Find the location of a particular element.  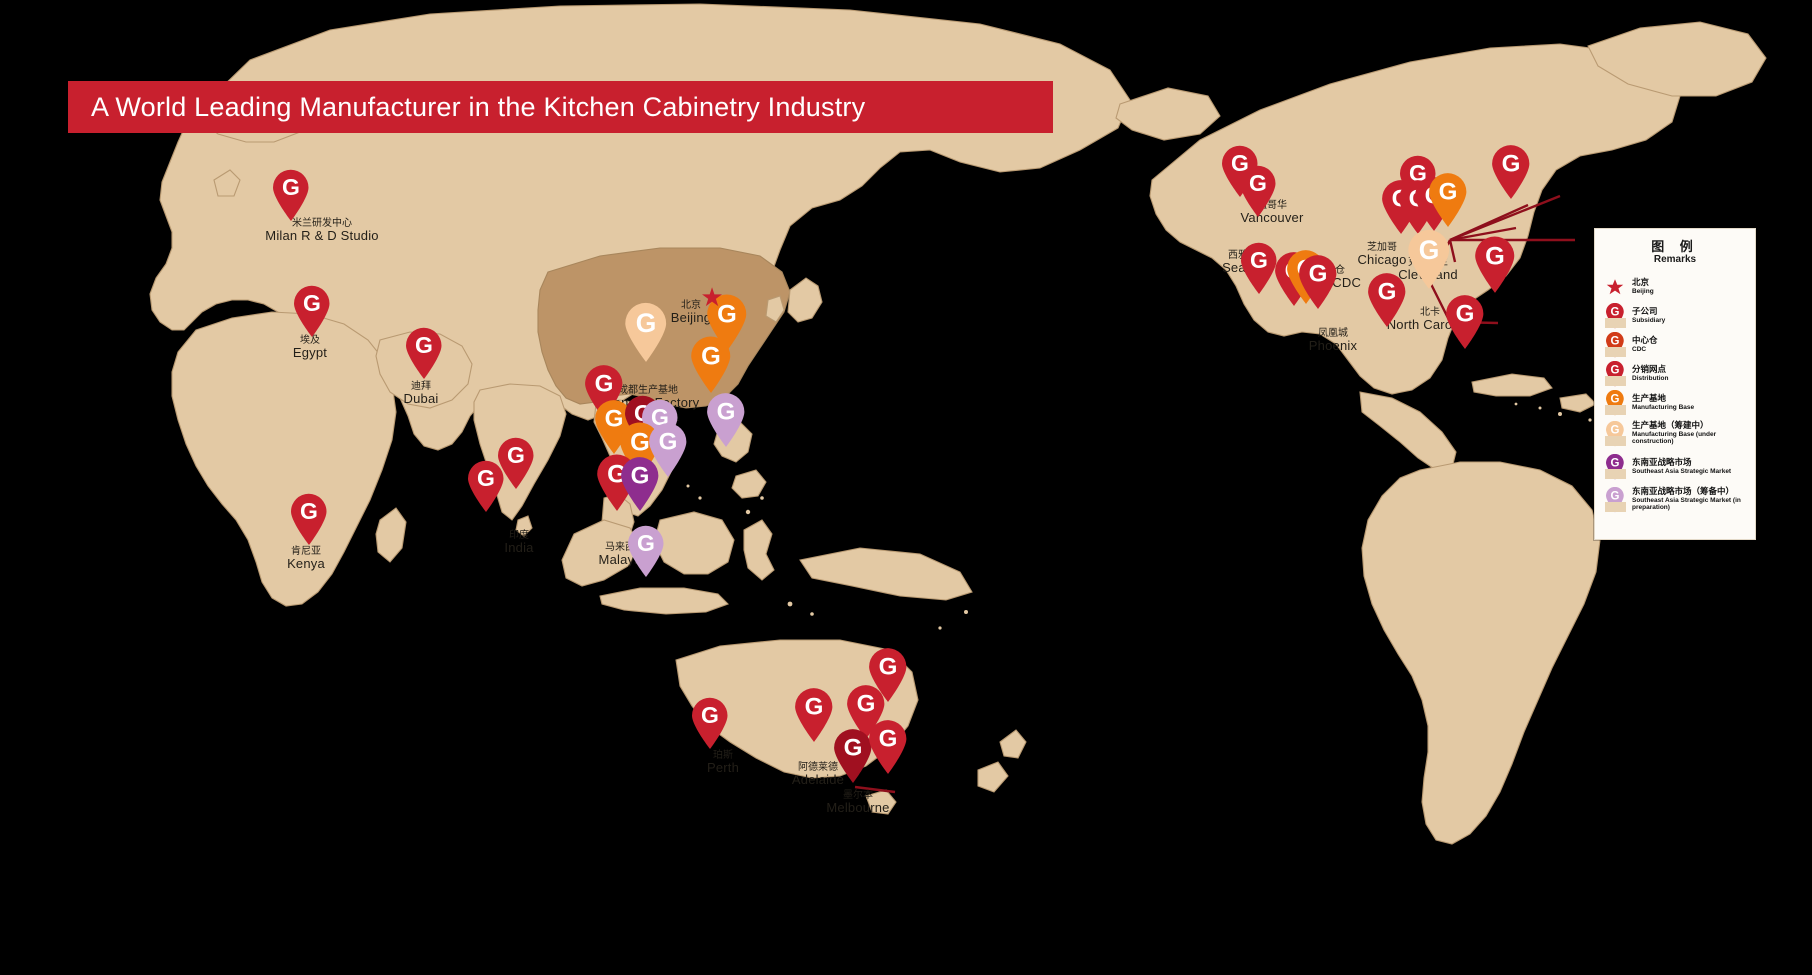

pin-atlantic: G is located at coordinates (1495, 265).